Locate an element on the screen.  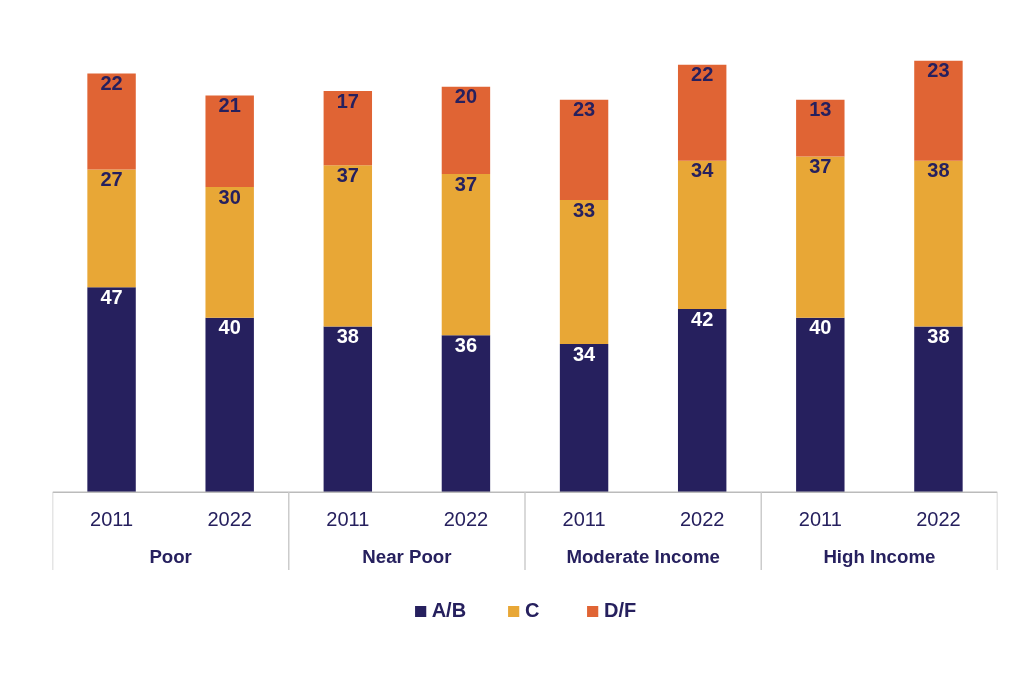
legend-label: A/B is located at coordinates (449, 610).